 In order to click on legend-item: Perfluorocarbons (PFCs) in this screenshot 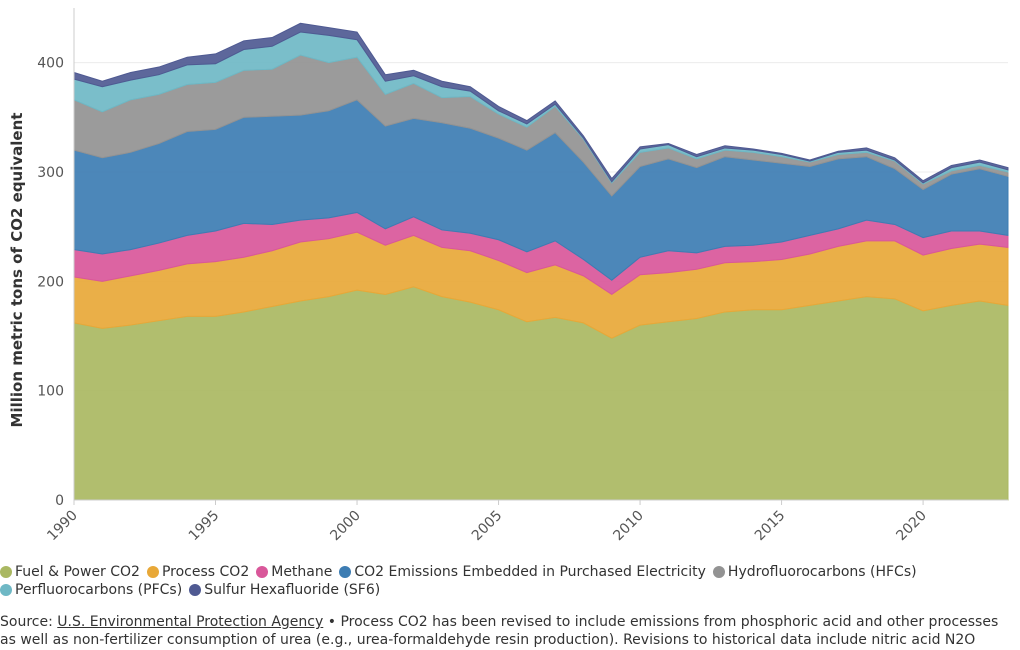, I will do `click(91, 590)`.